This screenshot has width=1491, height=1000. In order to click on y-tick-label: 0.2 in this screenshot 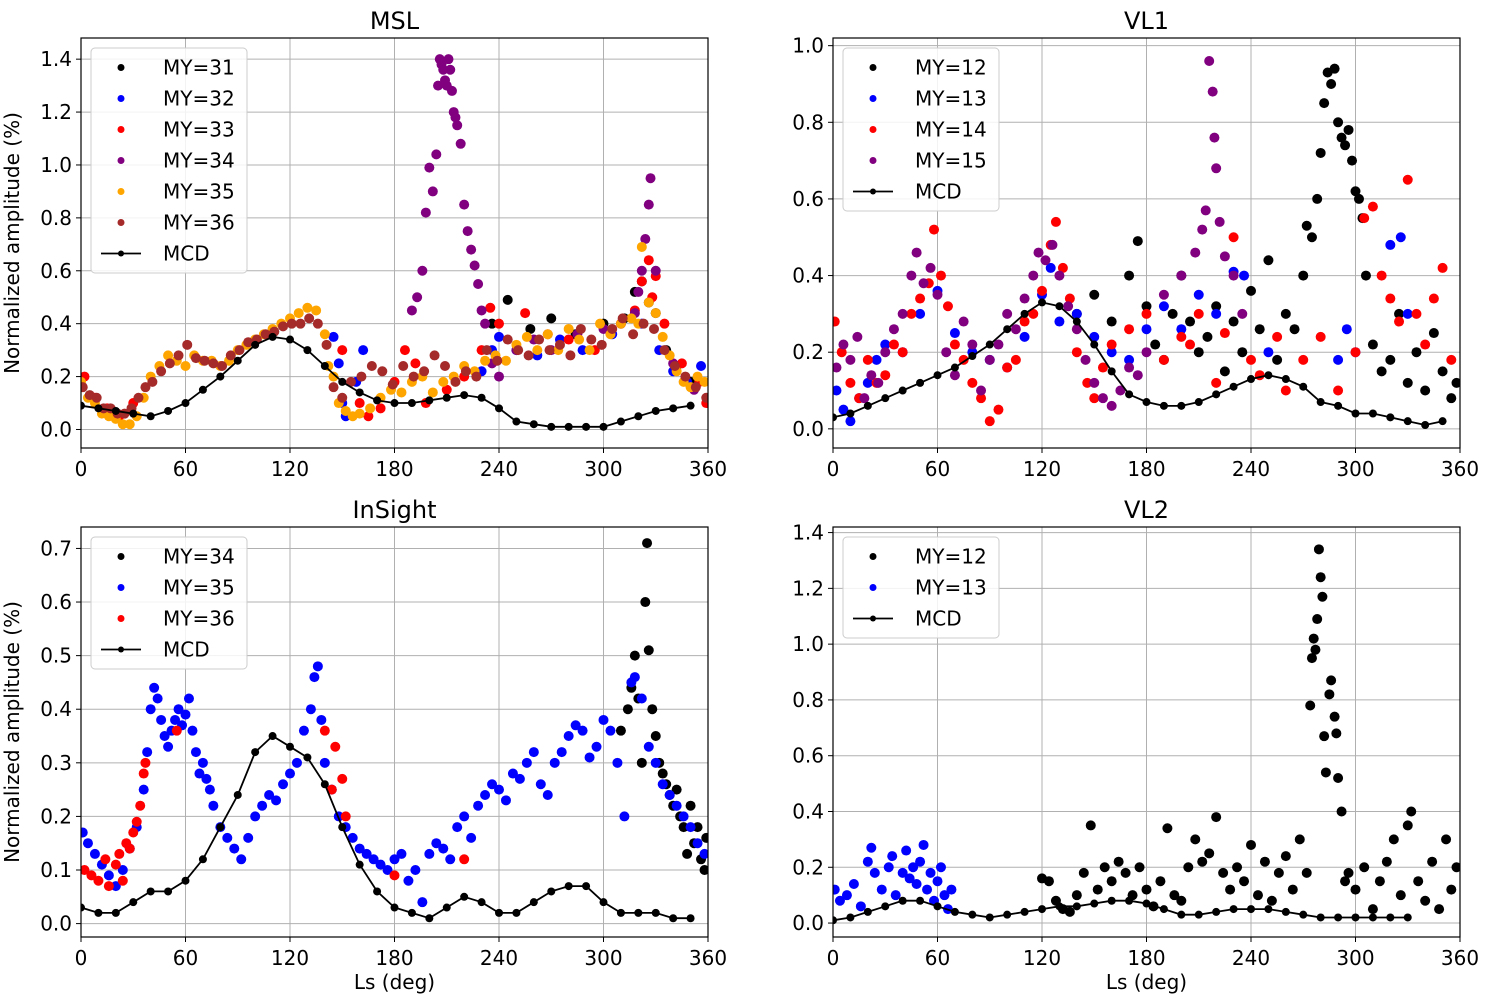, I will do `click(808, 352)`.